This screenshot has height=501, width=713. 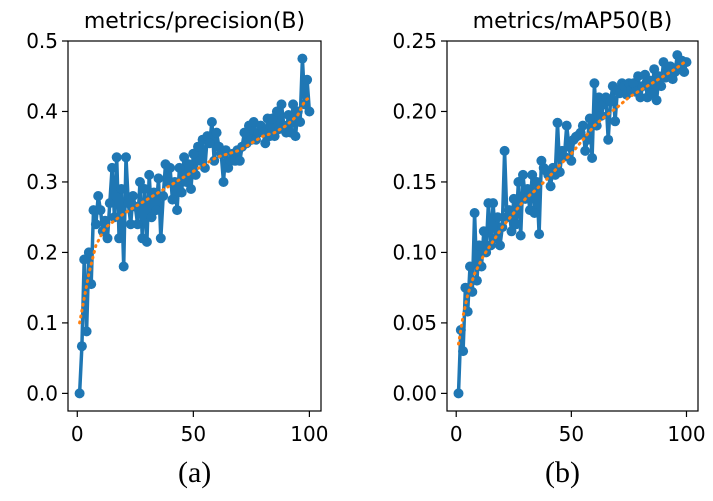 I want to click on y-tick-label: 0.15, so click(x=414, y=182).